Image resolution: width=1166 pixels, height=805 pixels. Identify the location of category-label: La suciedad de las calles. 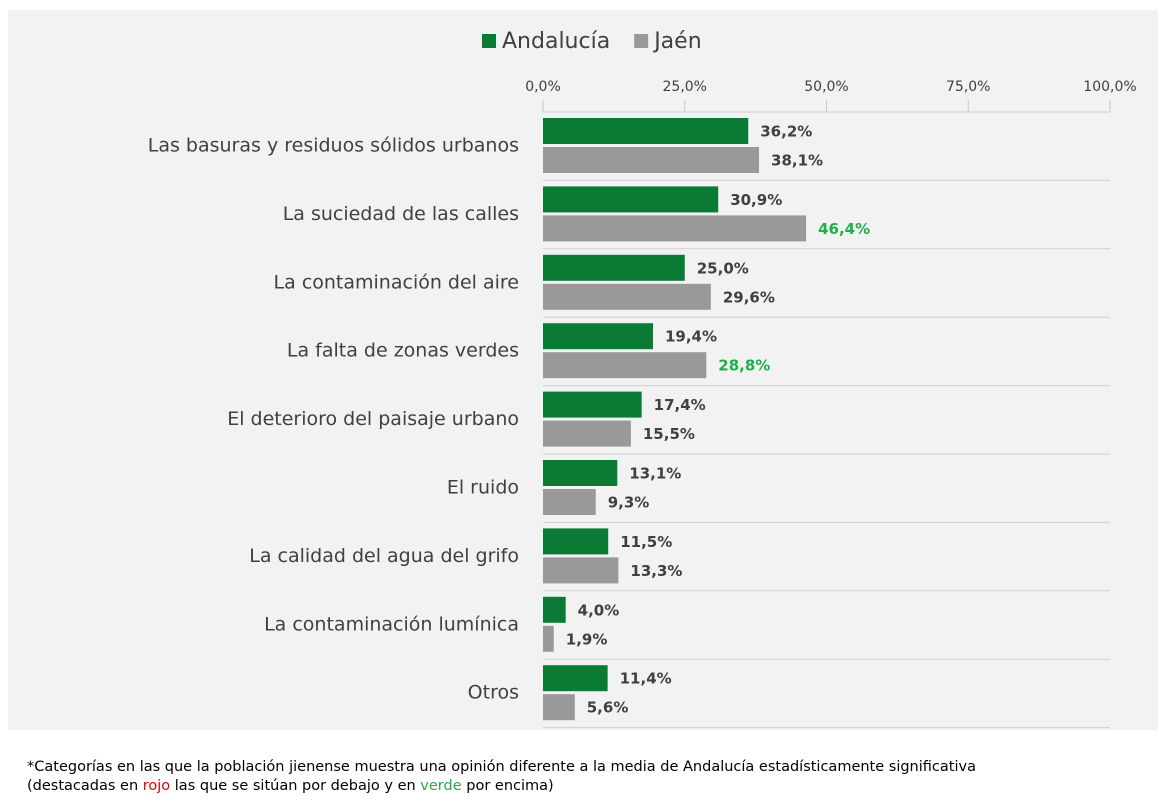
(401, 214).